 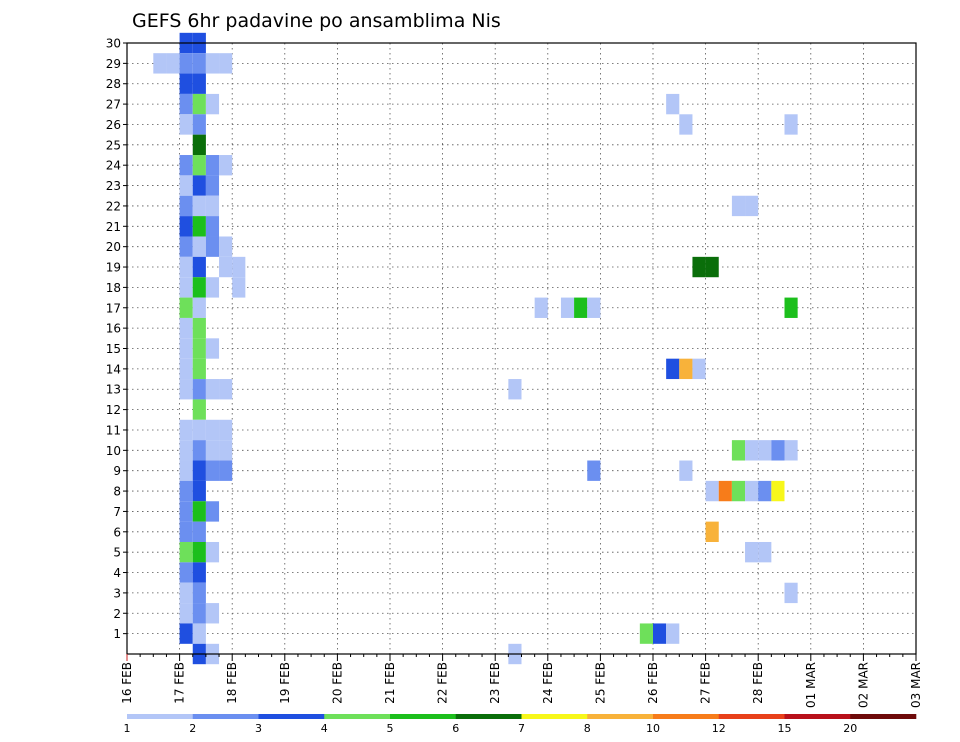 What do you see at coordinates (258, 728) in the screenshot?
I see `colorbar-label: 3` at bounding box center [258, 728].